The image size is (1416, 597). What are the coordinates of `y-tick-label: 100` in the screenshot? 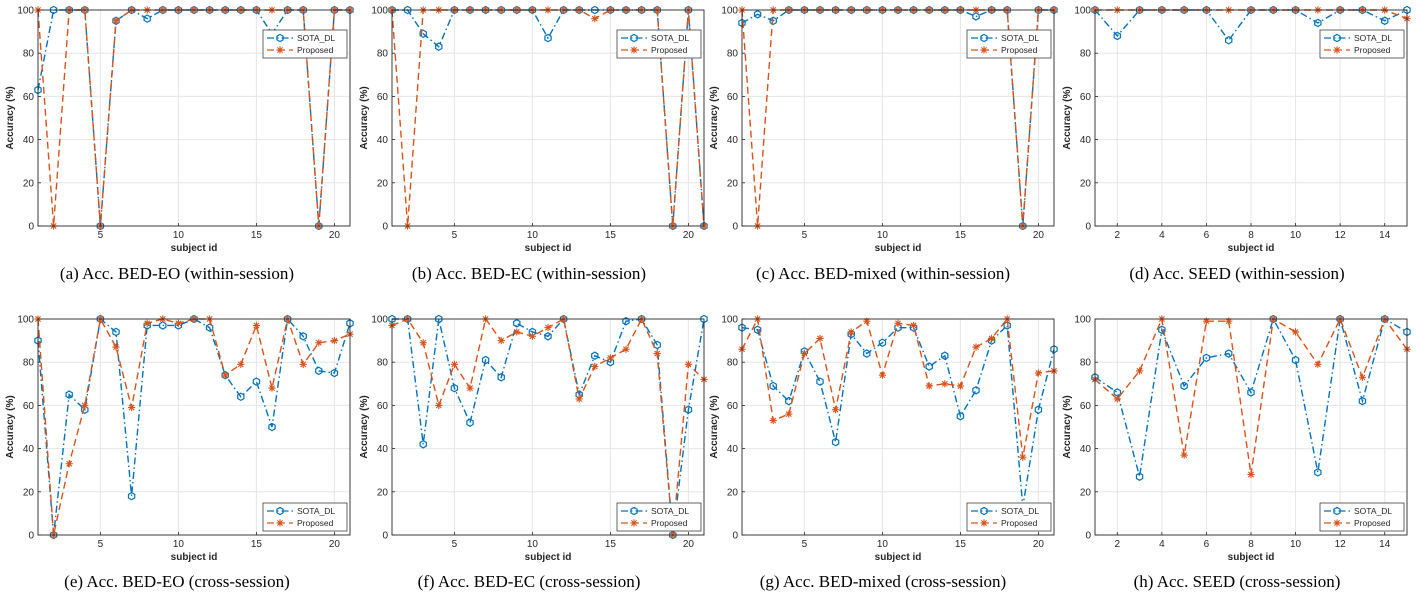 It's located at (1082, 11).